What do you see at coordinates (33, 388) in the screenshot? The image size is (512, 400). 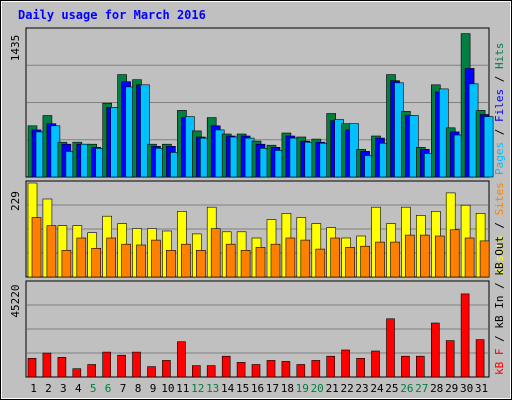 I see `x-tick-label-day-1: 1` at bounding box center [33, 388].